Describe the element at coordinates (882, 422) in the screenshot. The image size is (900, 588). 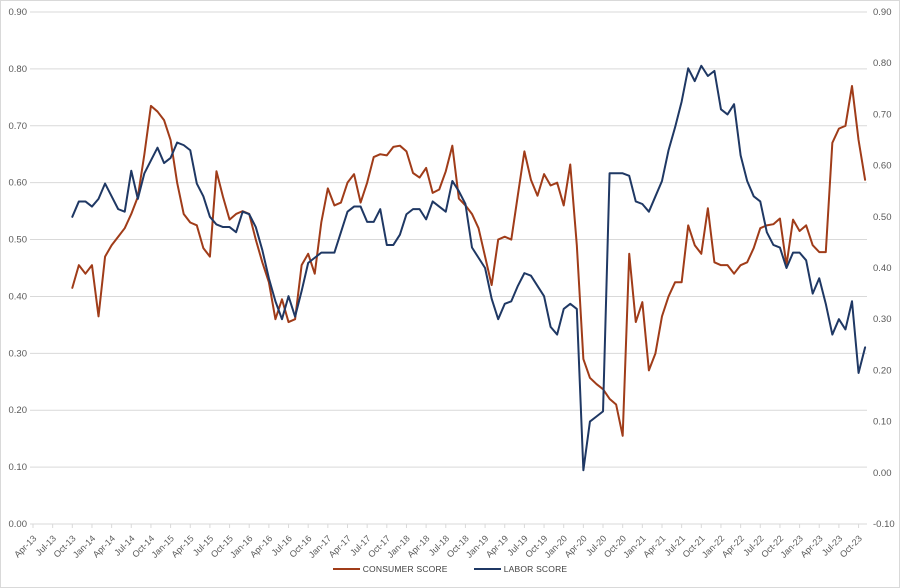
I see `y-axis-right-tick-label: 0.10` at that location.